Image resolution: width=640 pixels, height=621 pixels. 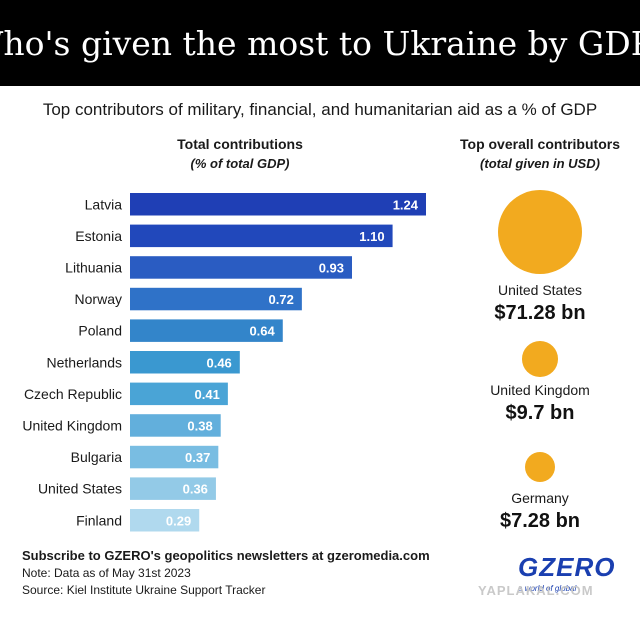 What do you see at coordinates (98, 299) in the screenshot?
I see `category-label-norway: Norway` at bounding box center [98, 299].